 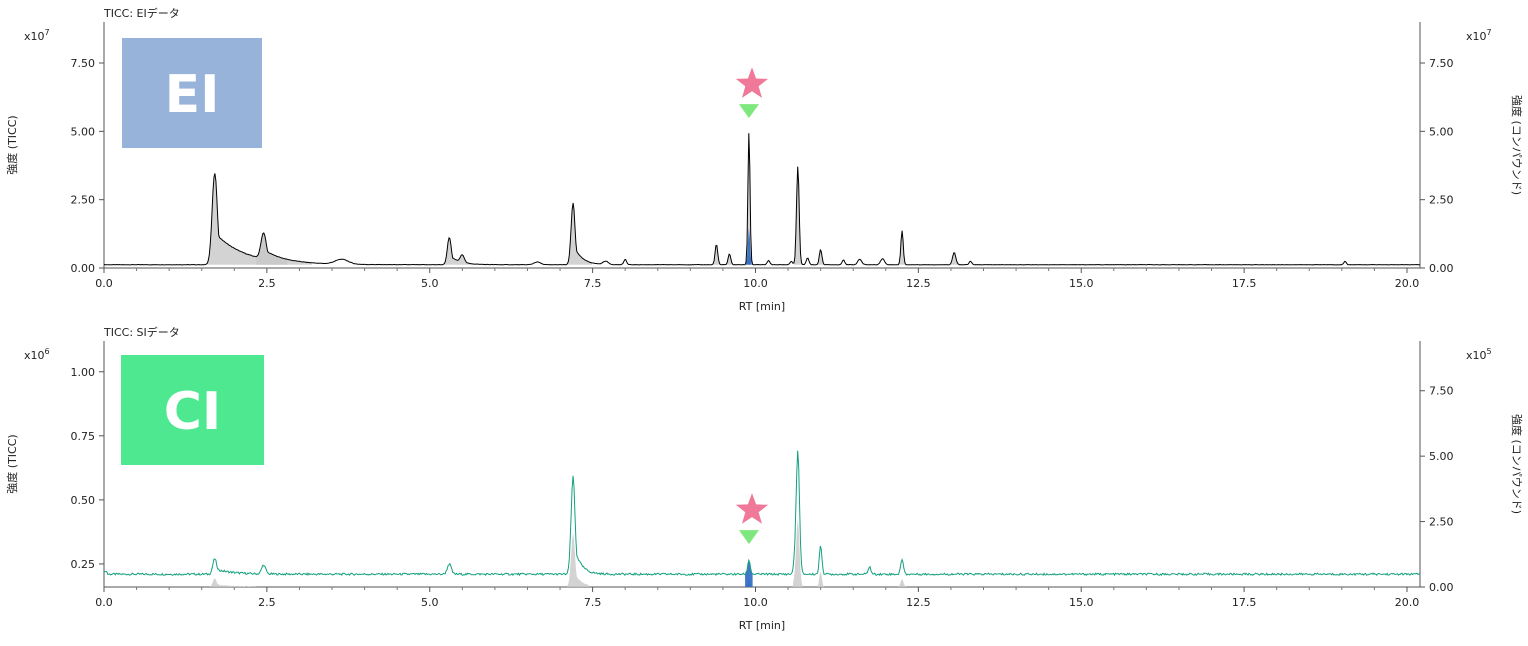 What do you see at coordinates (83, 564) in the screenshot?
I see `y-tick-label-left: 0.25` at bounding box center [83, 564].